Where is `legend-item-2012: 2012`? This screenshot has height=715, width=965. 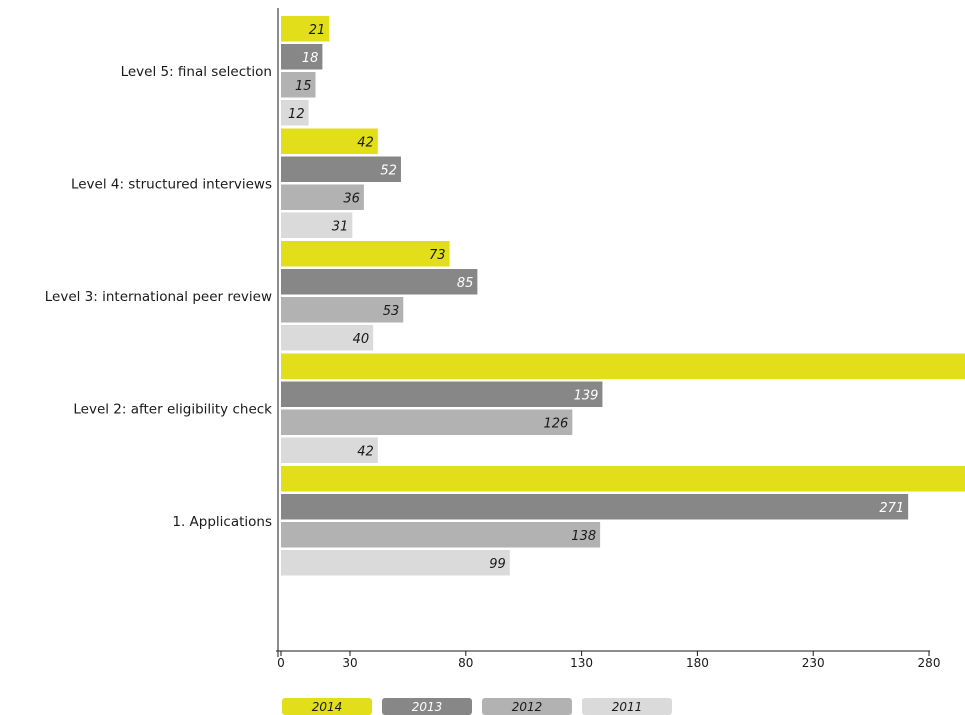
legend-item-2012: 2012 is located at coordinates (527, 706).